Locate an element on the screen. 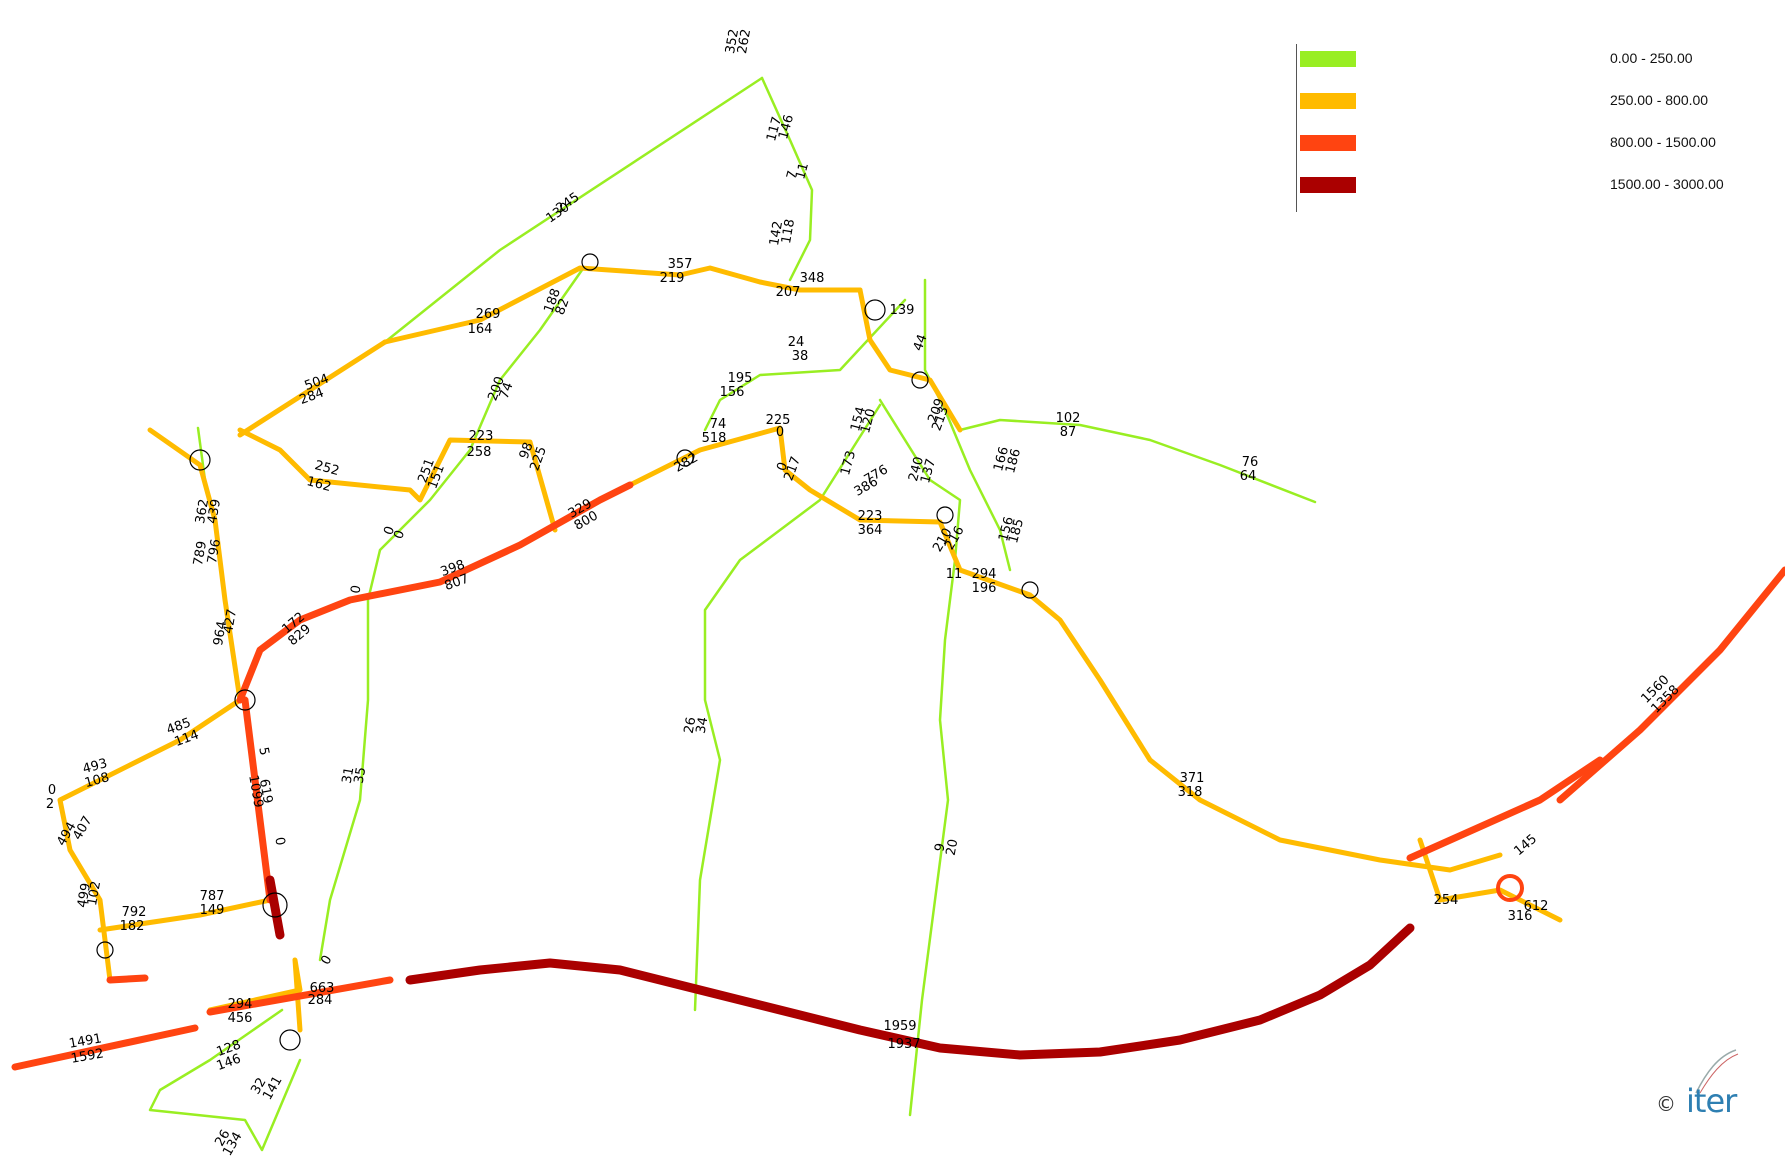 The width and height of the screenshot is (1785, 1160). road-north-diagonal is located at coordinates (573, 210).